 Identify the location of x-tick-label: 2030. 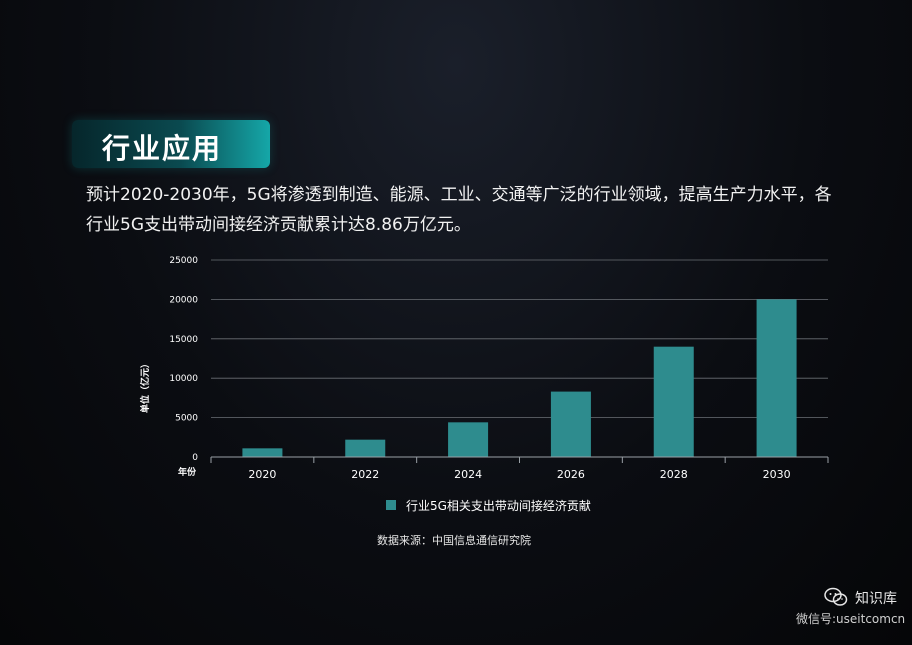
(777, 474).